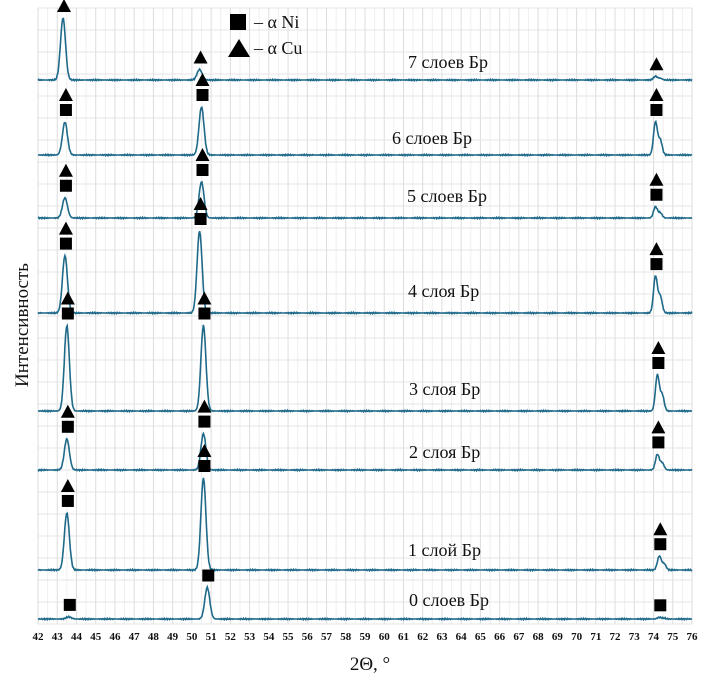 The image size is (703, 677). Describe the element at coordinates (77, 637) in the screenshot. I see `x-tick-label: 44` at that location.